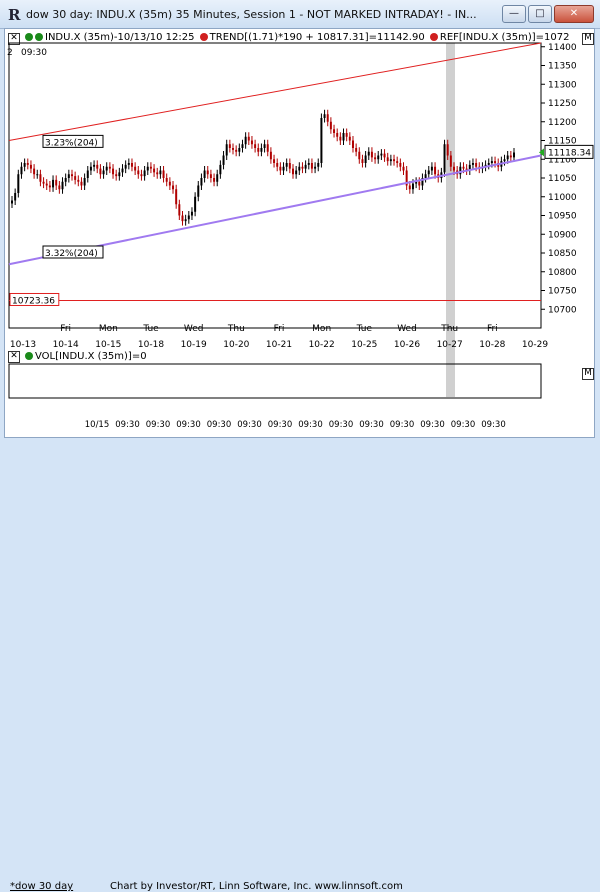 This screenshot has width=600, height=892. I want to click on date-label: 10-28, so click(492, 345).